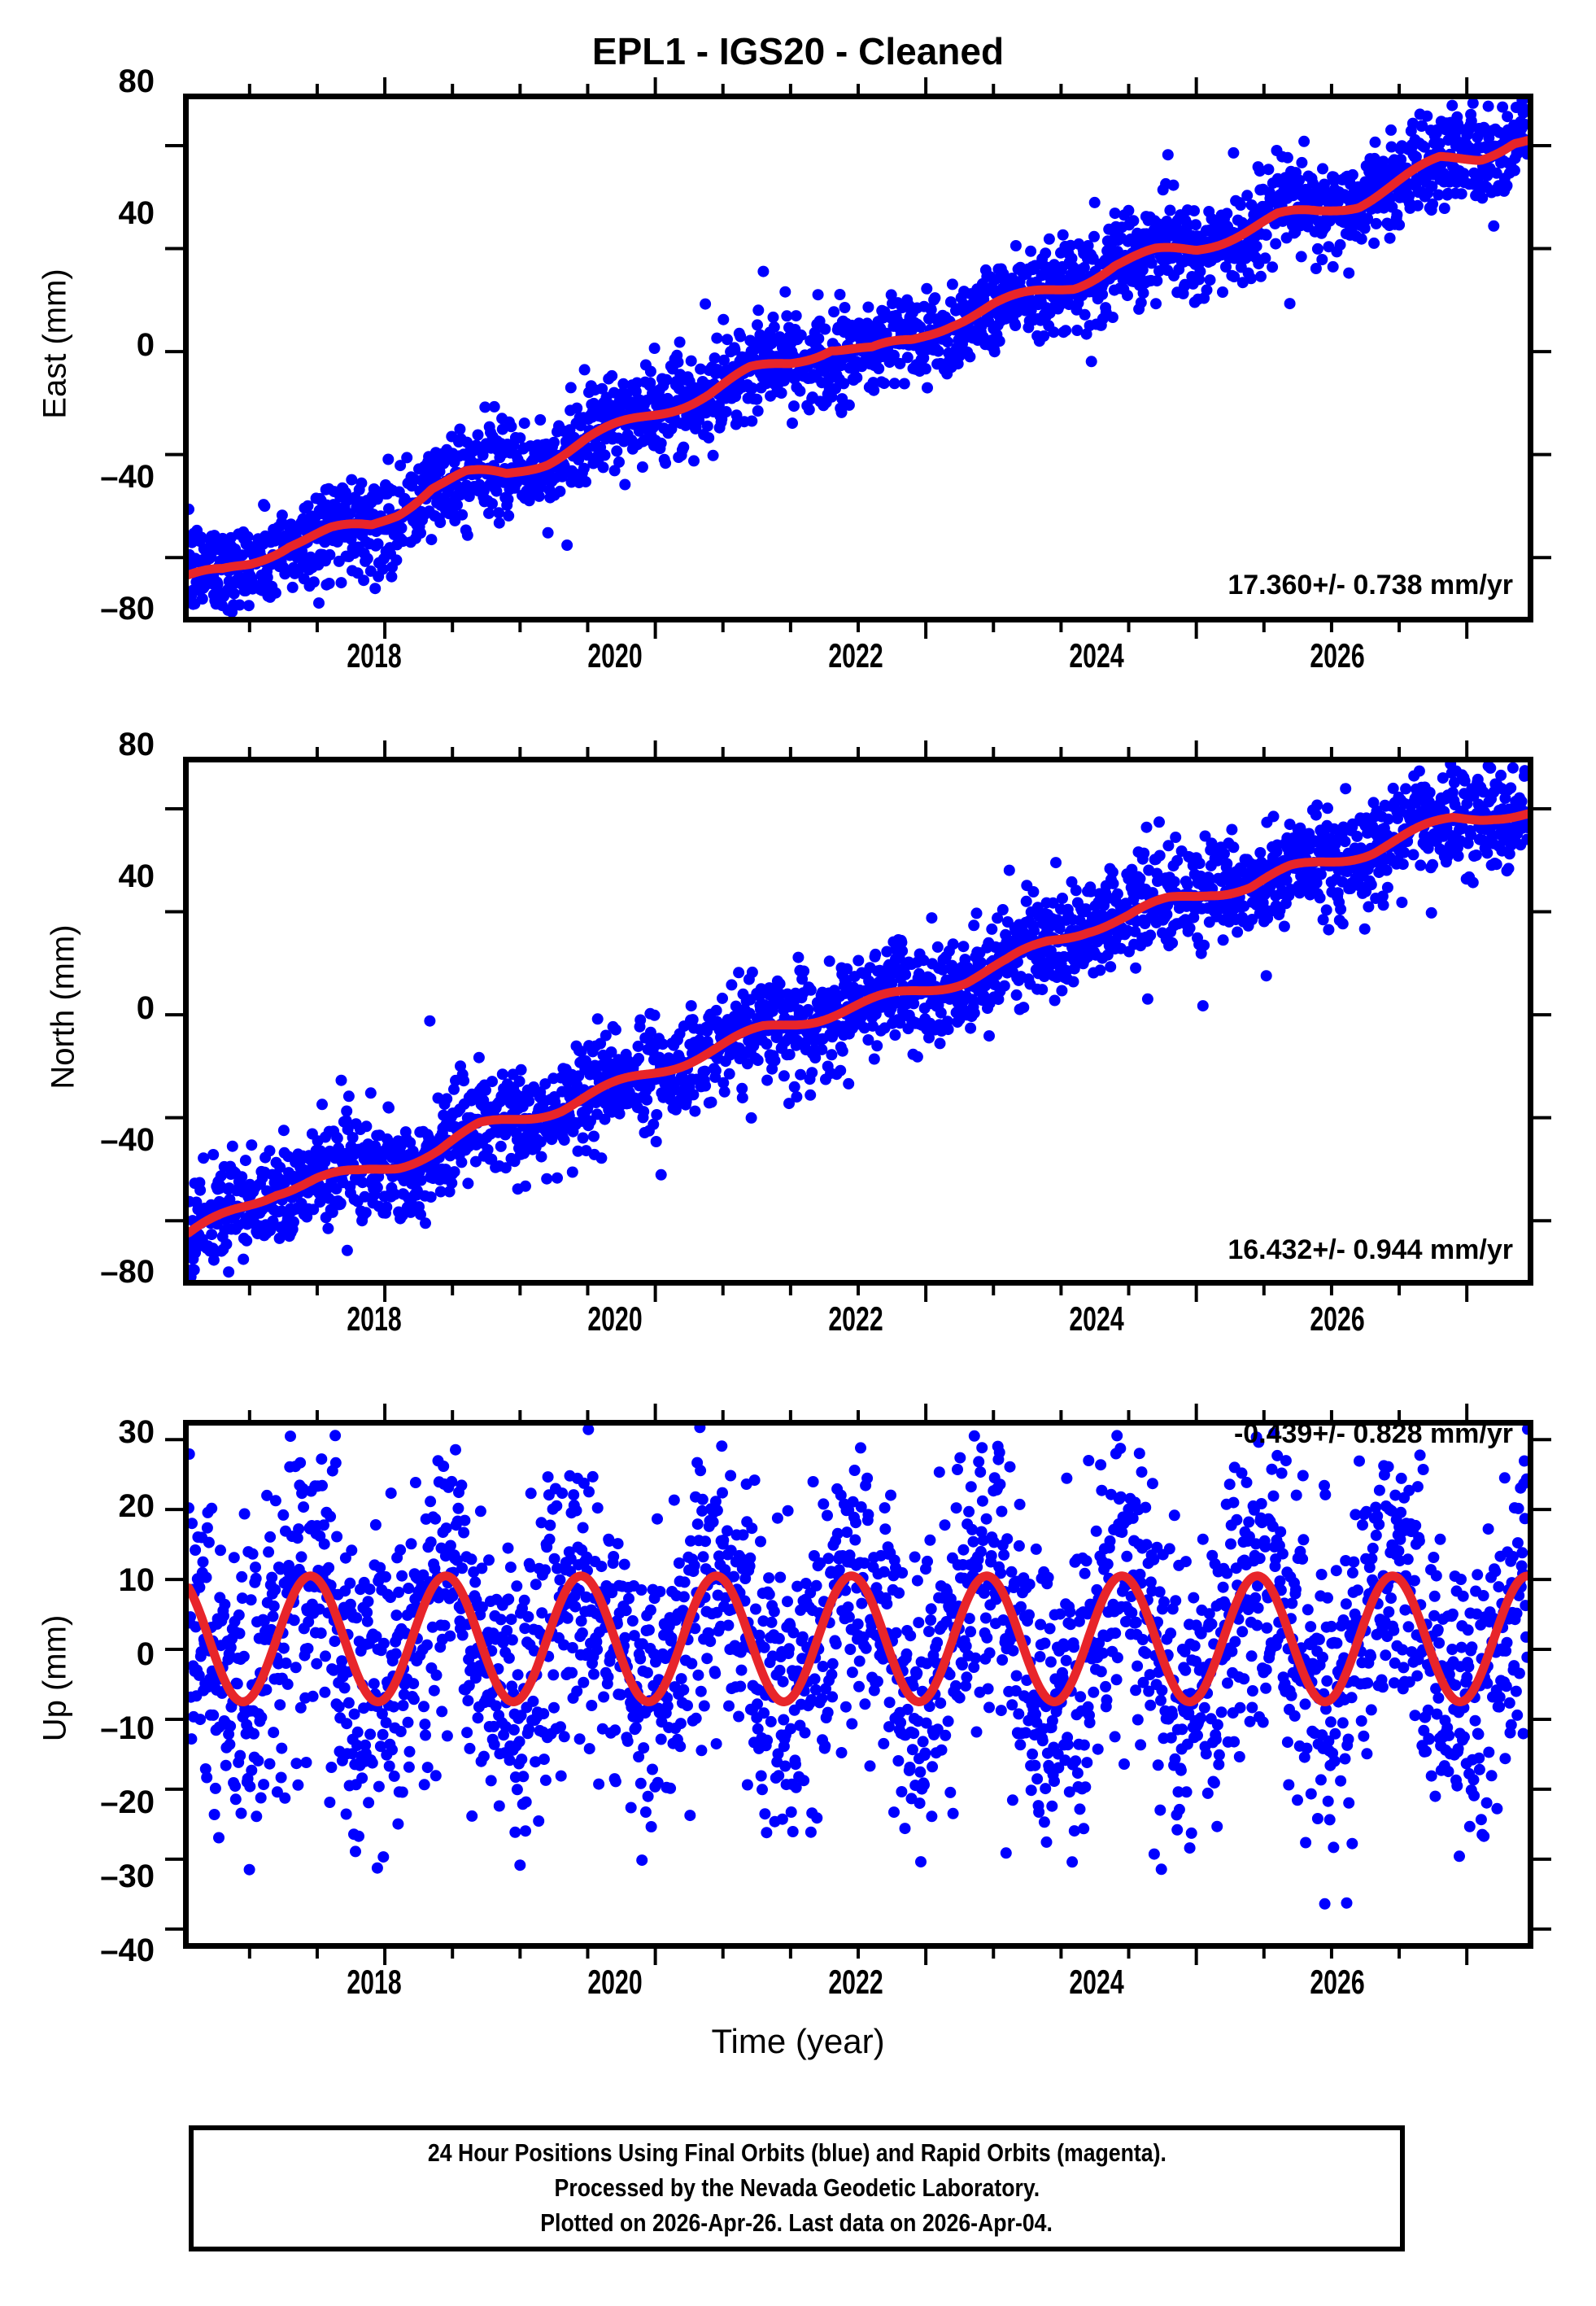  I want to click on up-ytick-30: 30, so click(136, 1432).